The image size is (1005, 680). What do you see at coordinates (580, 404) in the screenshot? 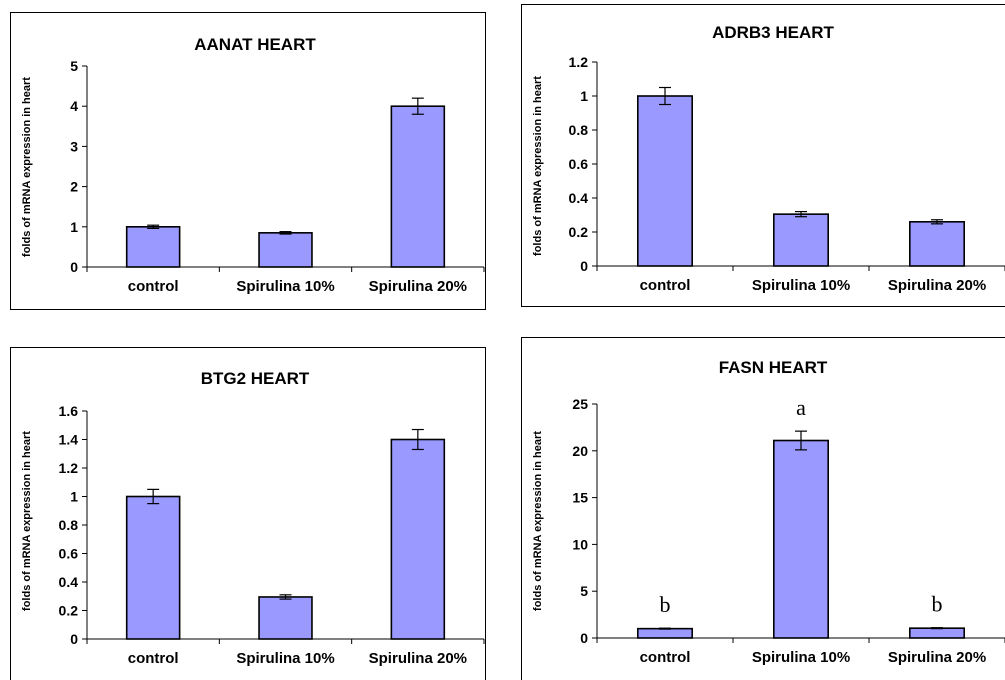
I see `y-tick-label: 25` at bounding box center [580, 404].